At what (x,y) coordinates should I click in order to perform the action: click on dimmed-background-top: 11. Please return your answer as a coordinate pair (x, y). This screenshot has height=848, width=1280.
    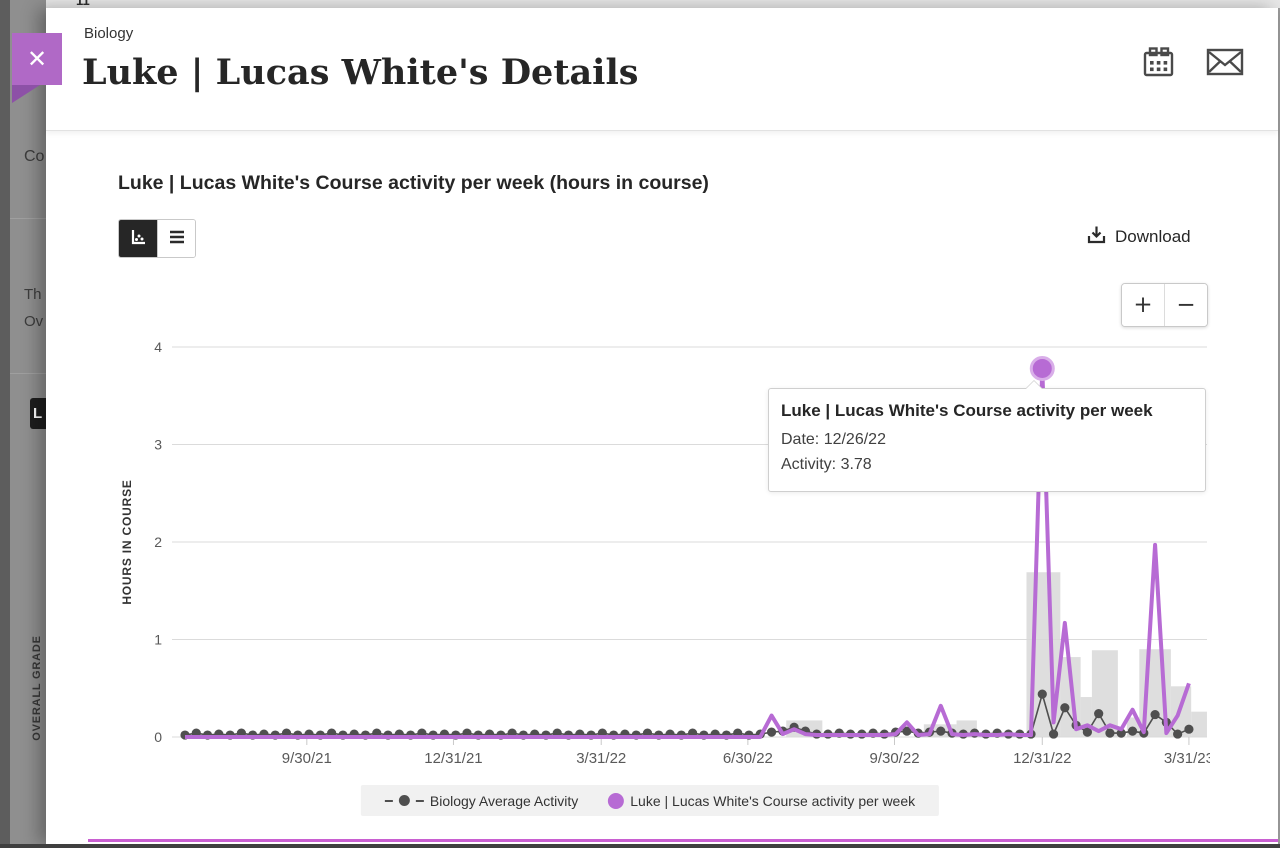
    Looking at the image, I should click on (663, 4).